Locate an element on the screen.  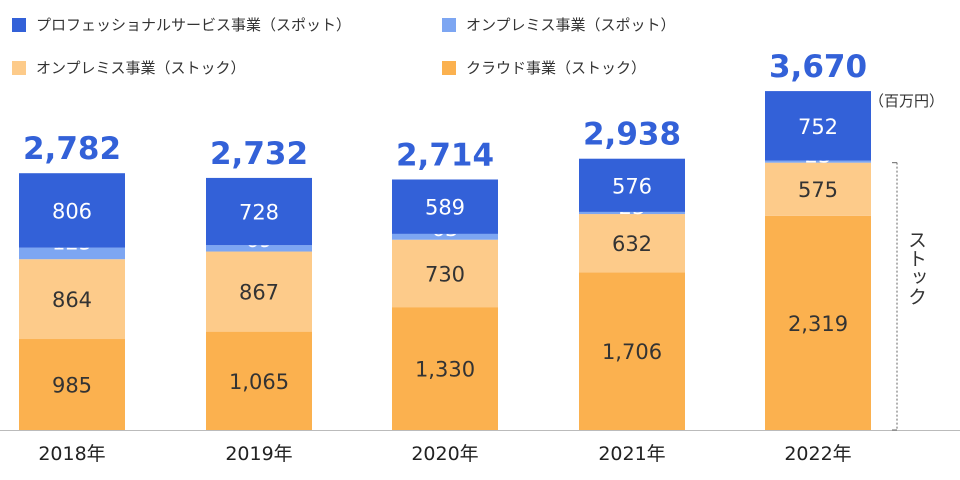
data-label: 2,319 is located at coordinates (818, 324).